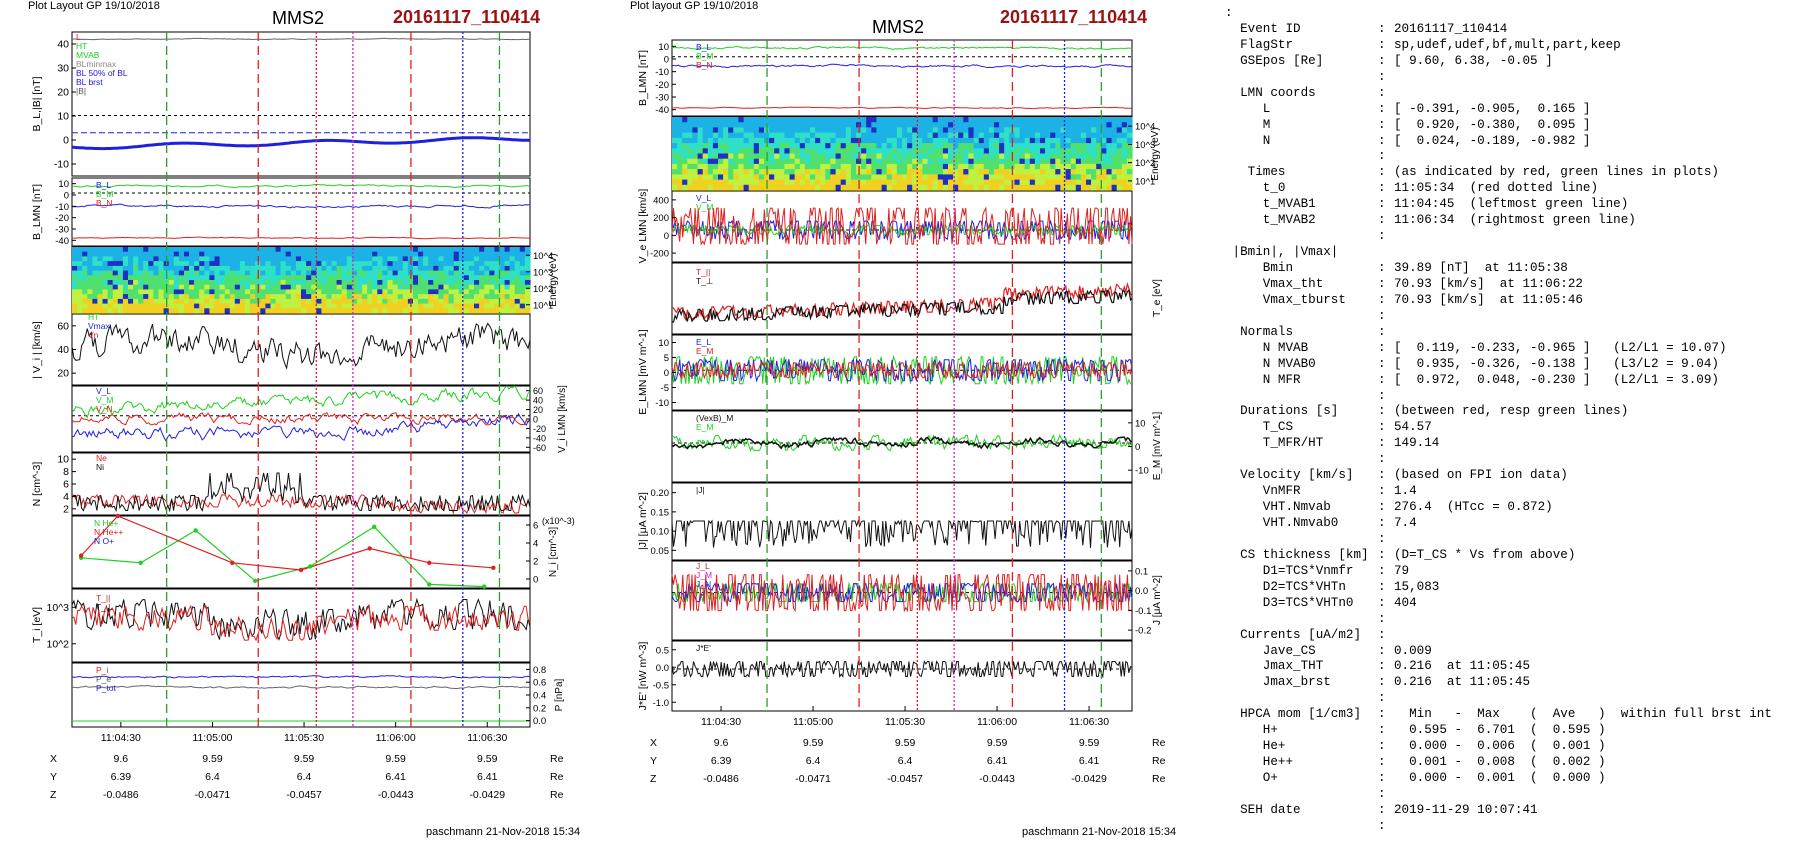  What do you see at coordinates (1099, 832) in the screenshot?
I see `right-footer: paschmann 21-Nov-2018 15:34` at bounding box center [1099, 832].